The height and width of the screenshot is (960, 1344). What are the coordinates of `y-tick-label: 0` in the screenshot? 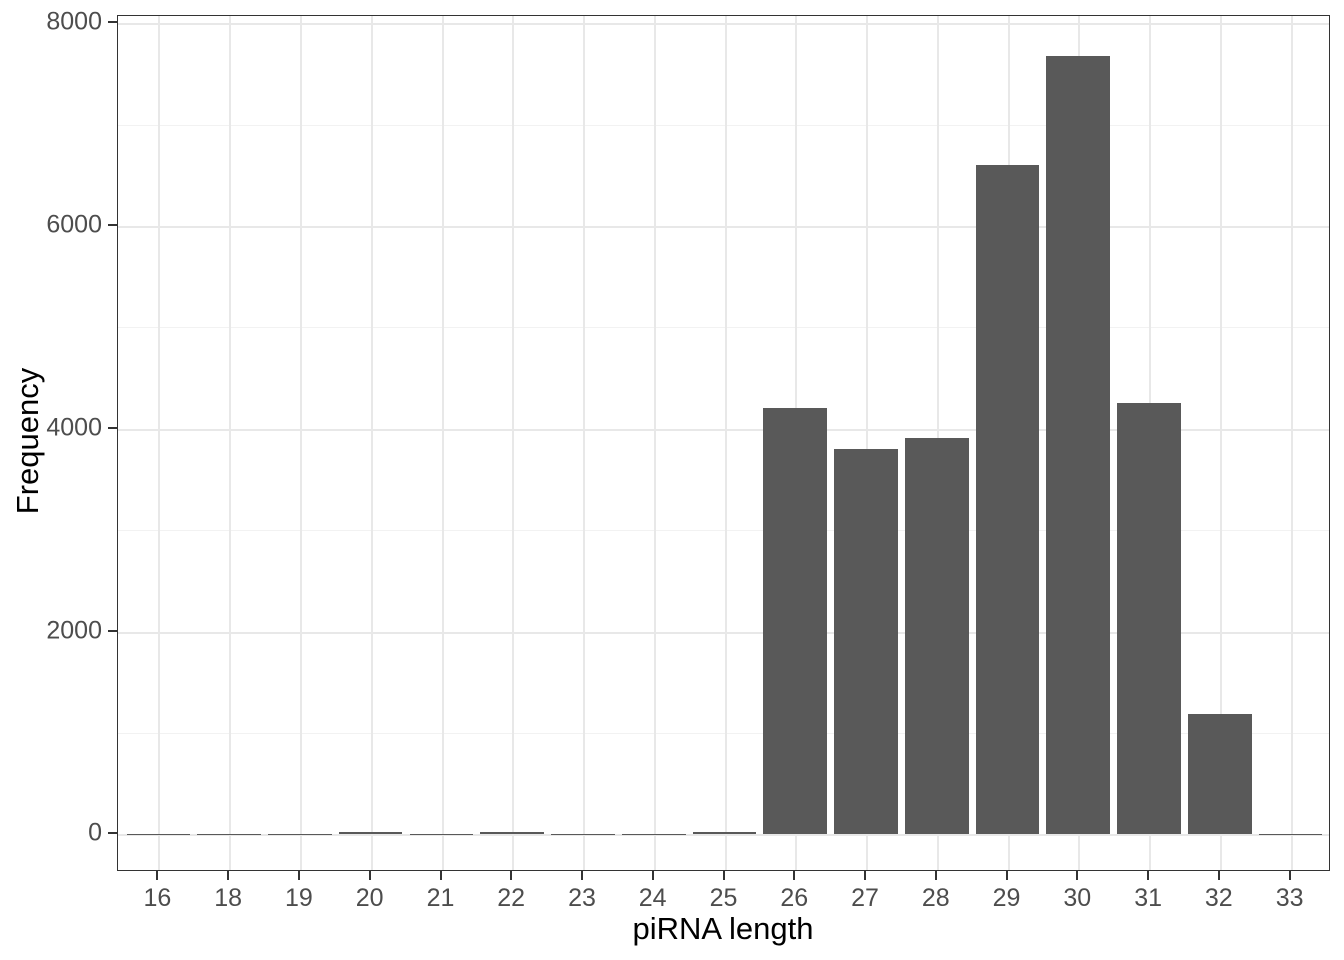 It's located at (95, 832).